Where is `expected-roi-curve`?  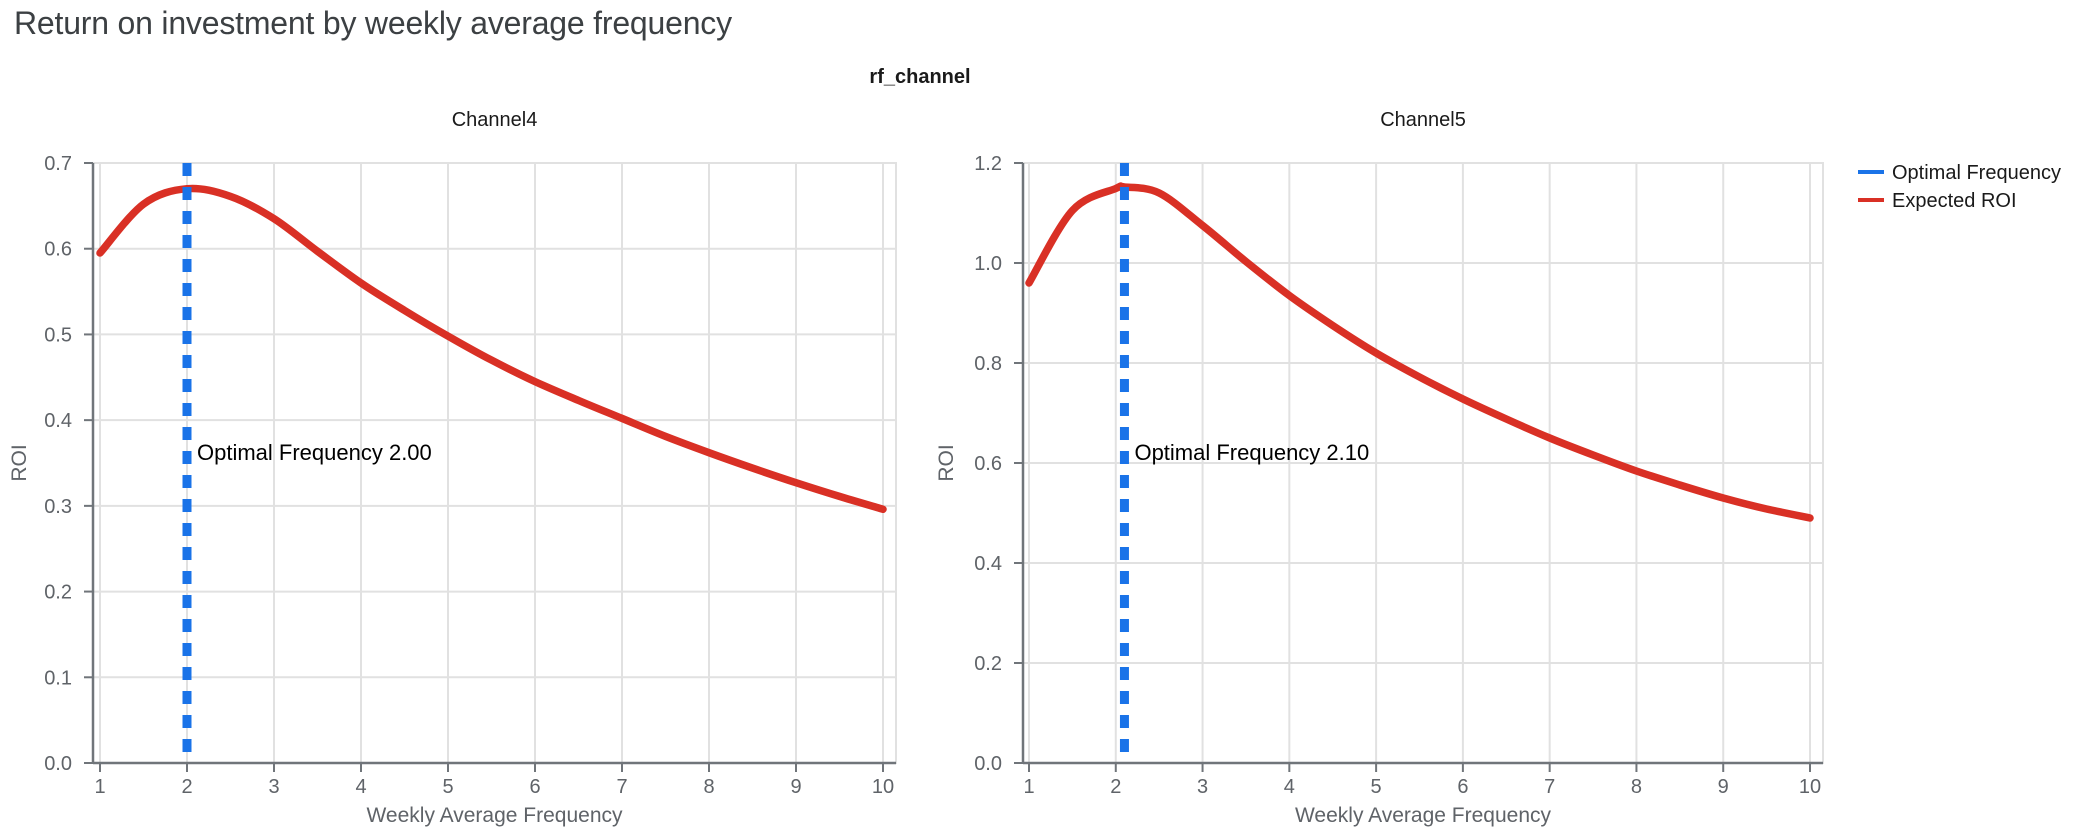 expected-roi-curve is located at coordinates (491, 349).